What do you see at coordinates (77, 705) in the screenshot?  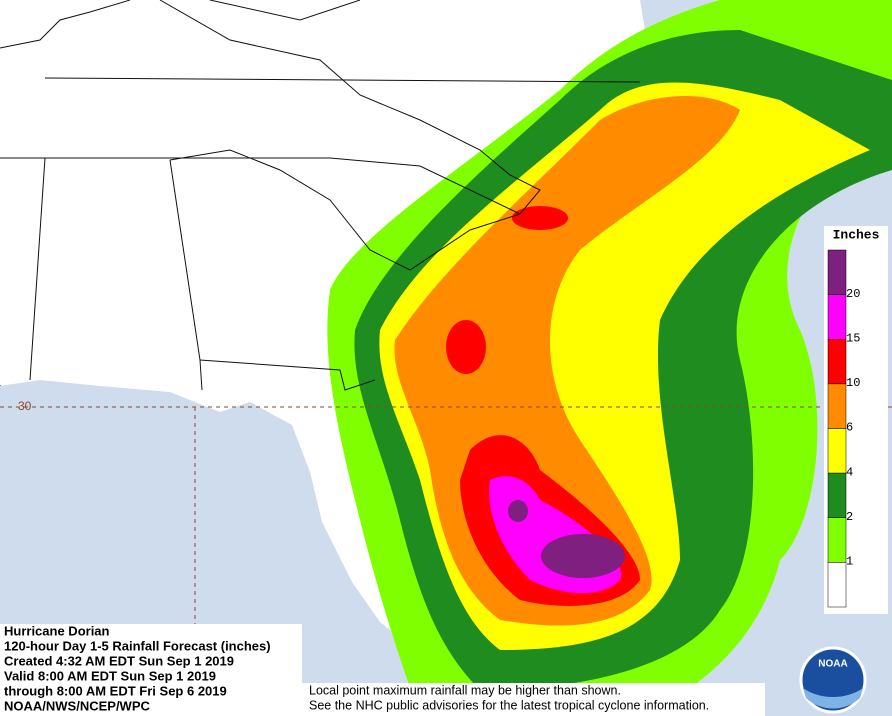 I see `info-line: NOAA/NWS/NCEP/WPC` at bounding box center [77, 705].